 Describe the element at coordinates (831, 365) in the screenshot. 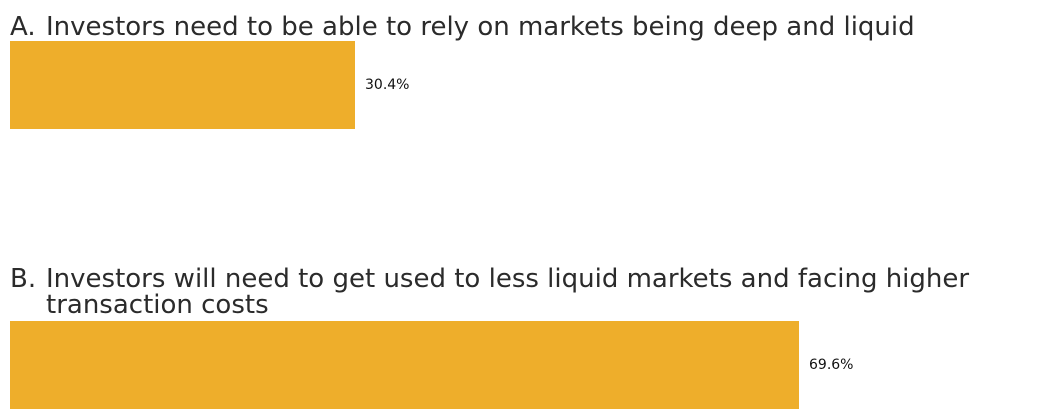

I see `option-b-value-label: 69.6%` at that location.